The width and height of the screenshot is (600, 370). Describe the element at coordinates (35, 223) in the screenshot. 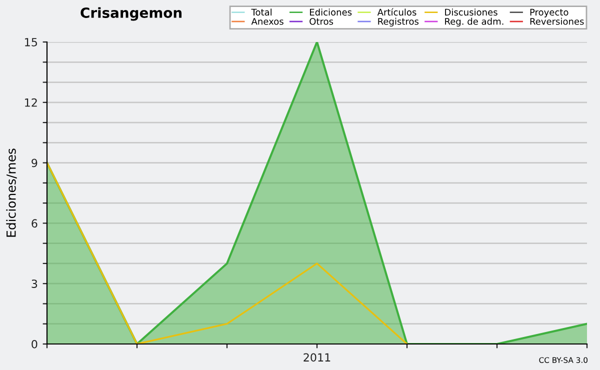

I see `y-tick-label: 6` at that location.